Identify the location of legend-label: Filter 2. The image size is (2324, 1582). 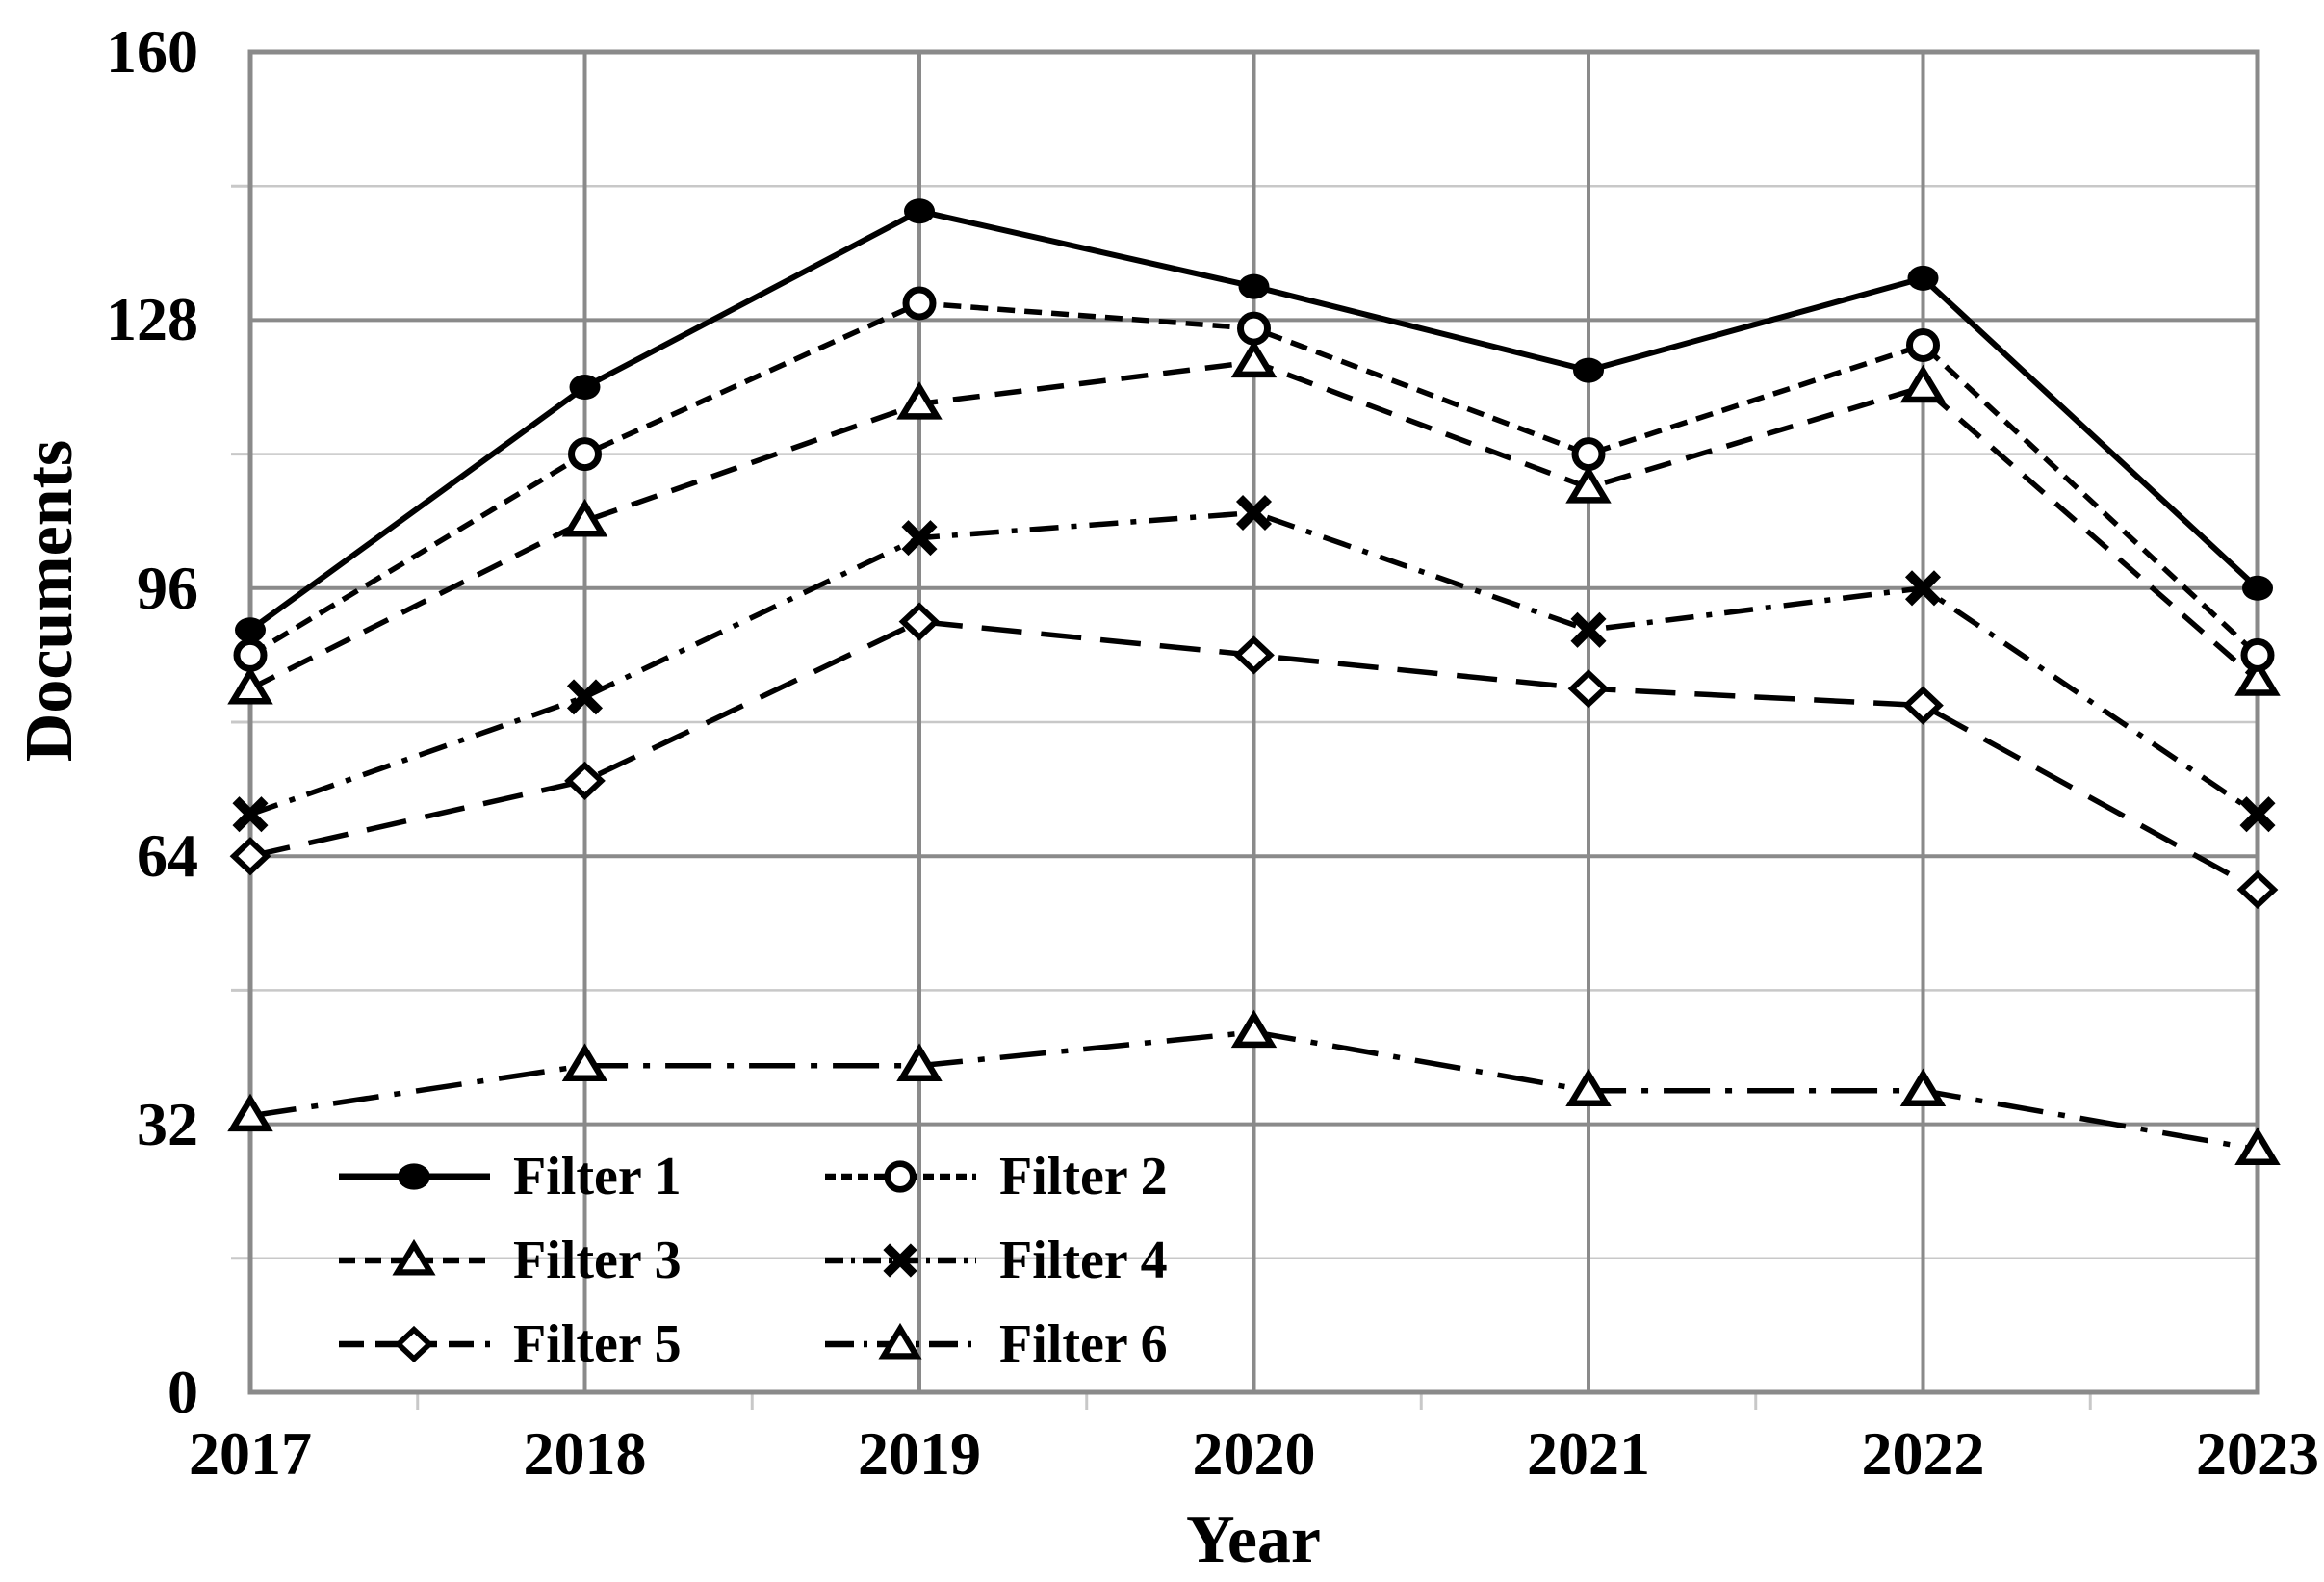
(1083, 1176).